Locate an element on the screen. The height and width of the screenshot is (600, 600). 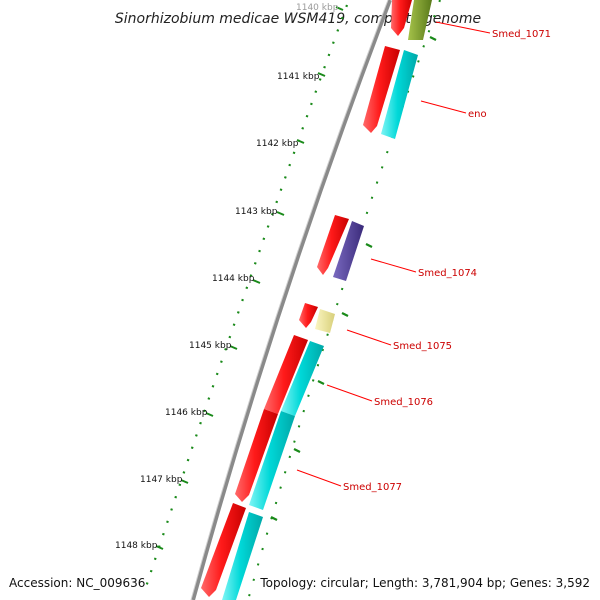
gene-label-smed-1076: Smed_1076 is located at coordinates (403, 402).